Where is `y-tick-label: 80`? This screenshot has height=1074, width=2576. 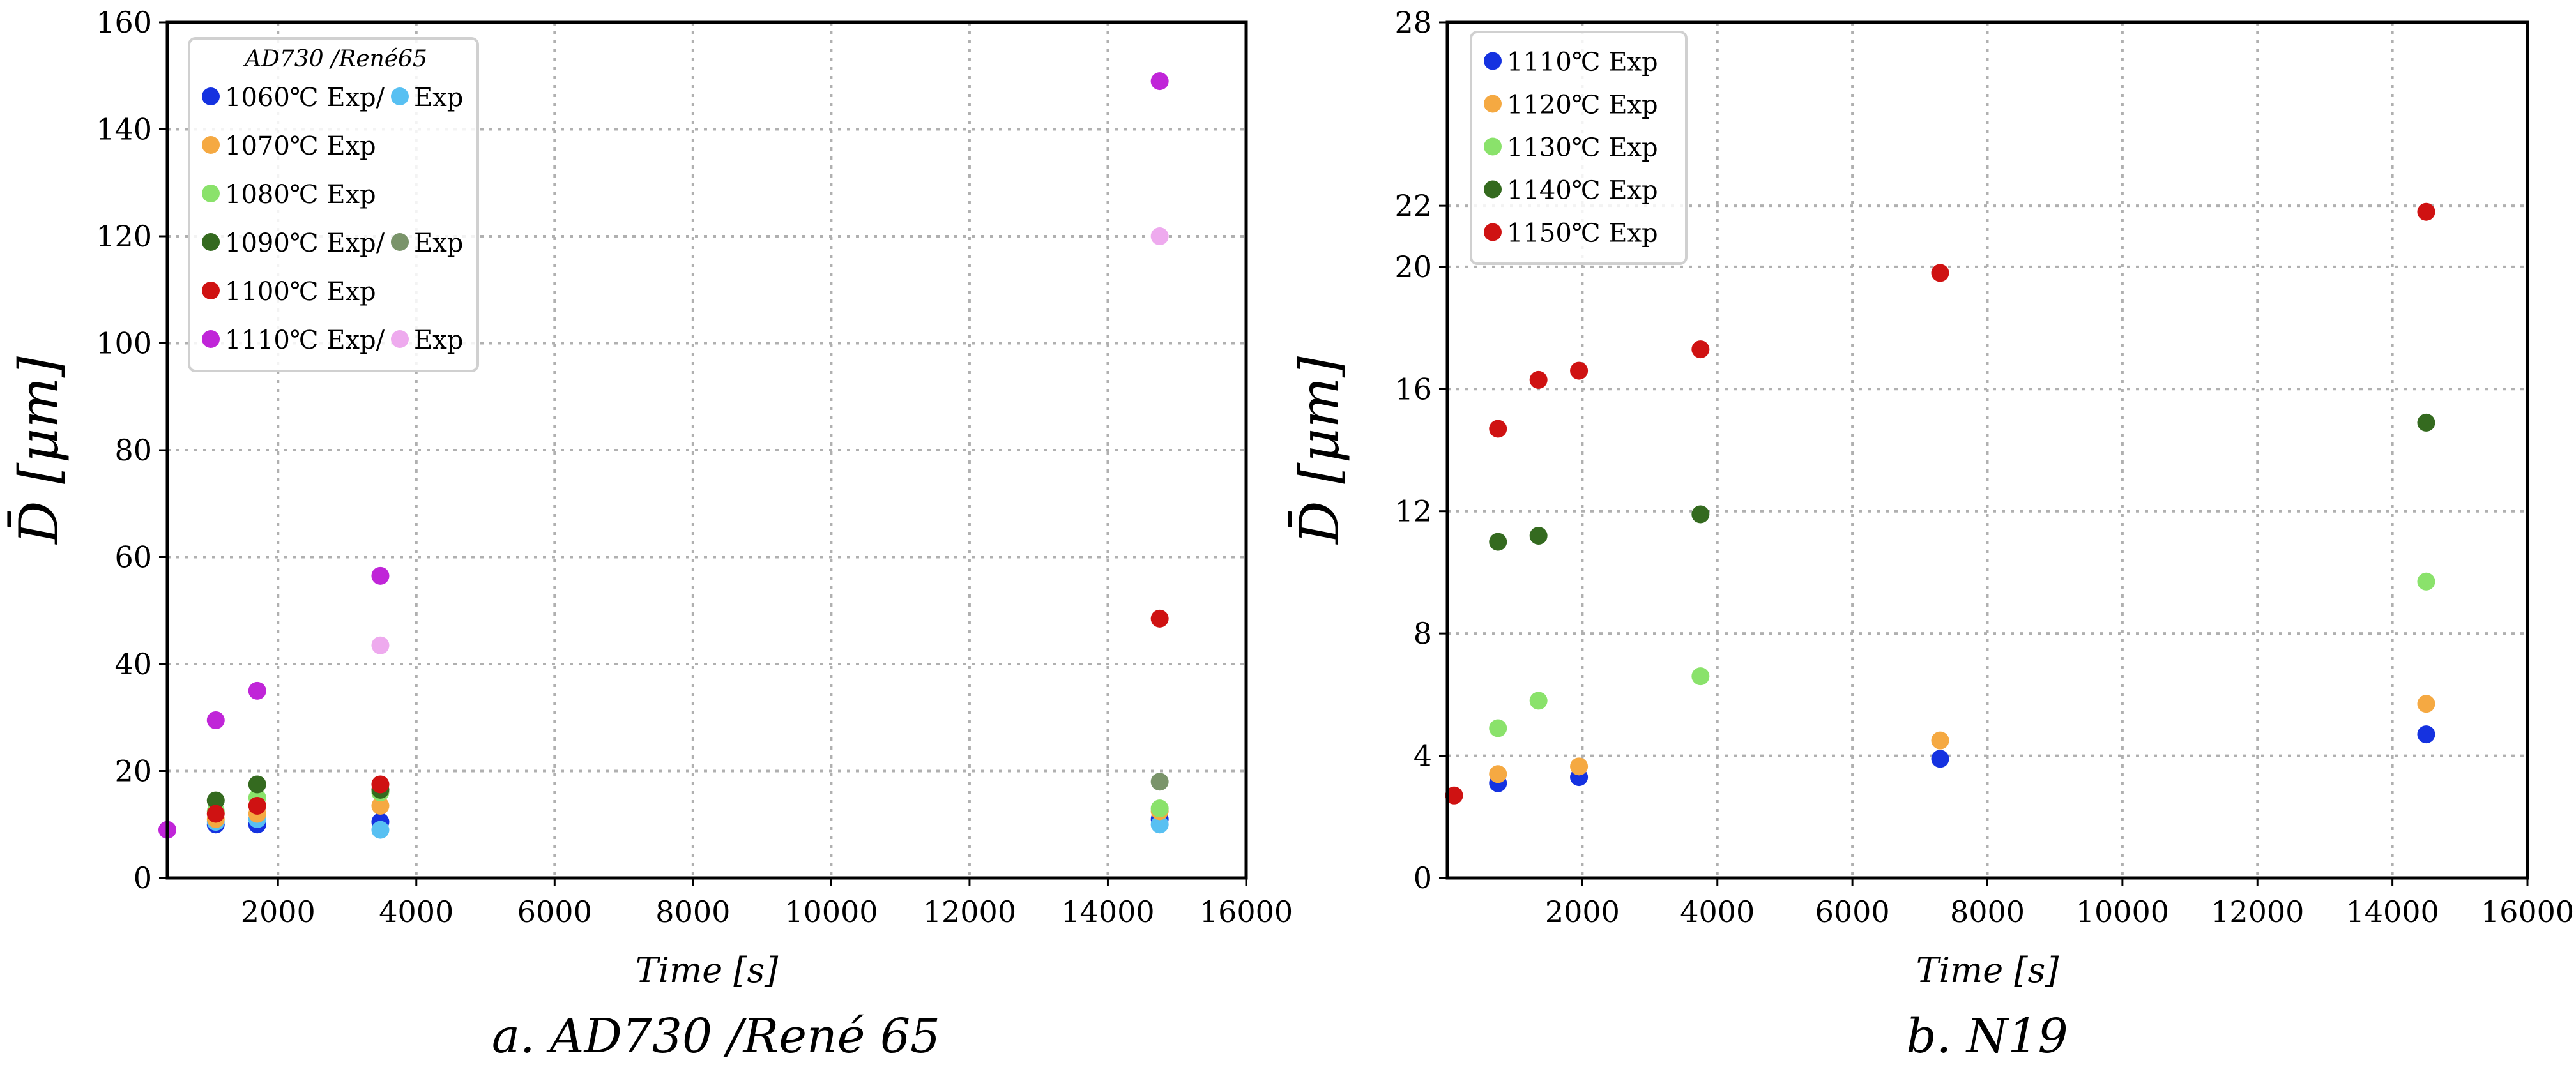 y-tick-label: 80 is located at coordinates (133, 450).